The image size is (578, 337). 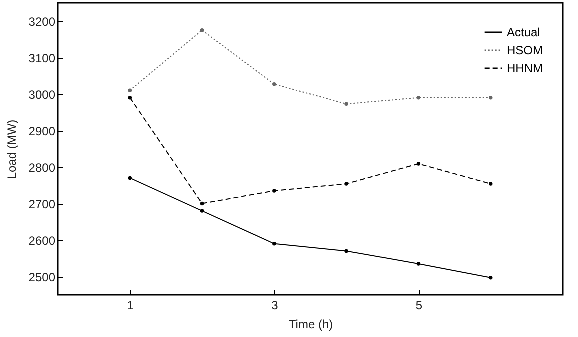 What do you see at coordinates (42, 95) in the screenshot?
I see `y-tick-label: 3000` at bounding box center [42, 95].